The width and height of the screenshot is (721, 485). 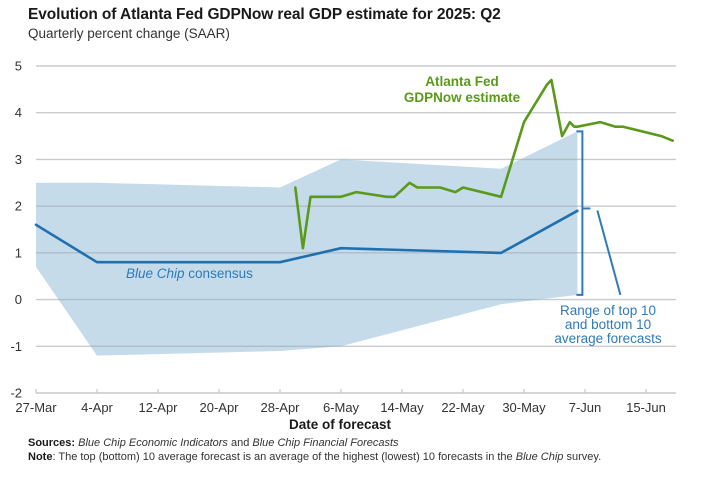 What do you see at coordinates (240, 443) in the screenshot?
I see `sources-and: and` at bounding box center [240, 443].